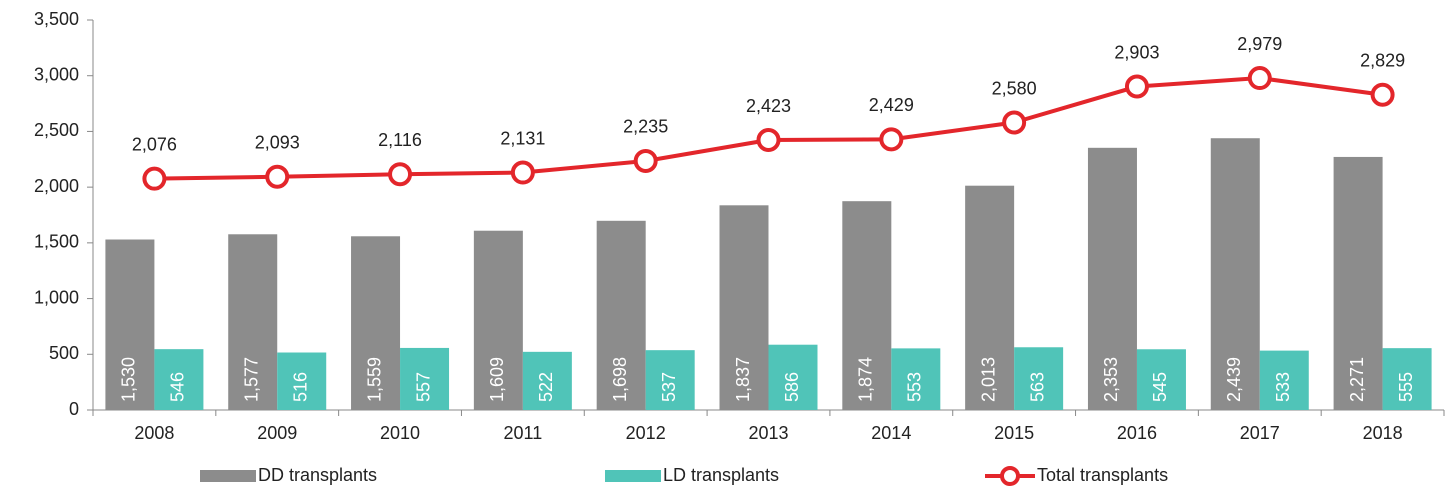 The width and height of the screenshot is (1447, 491). What do you see at coordinates (129, 379) in the screenshot?
I see `data-label: 1,530` at bounding box center [129, 379].